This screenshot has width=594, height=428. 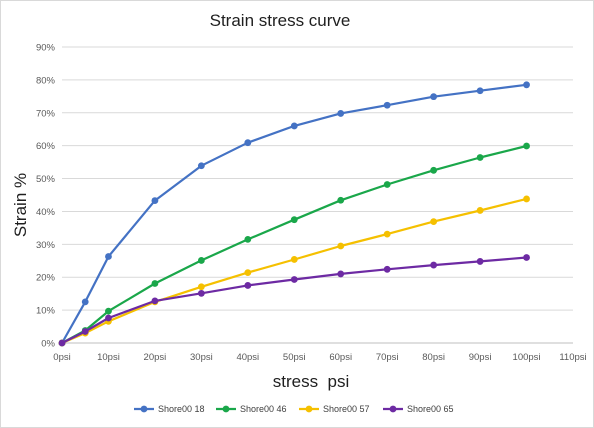 What do you see at coordinates (201, 357) in the screenshot?
I see `x-tick-label: 30psi` at bounding box center [201, 357].